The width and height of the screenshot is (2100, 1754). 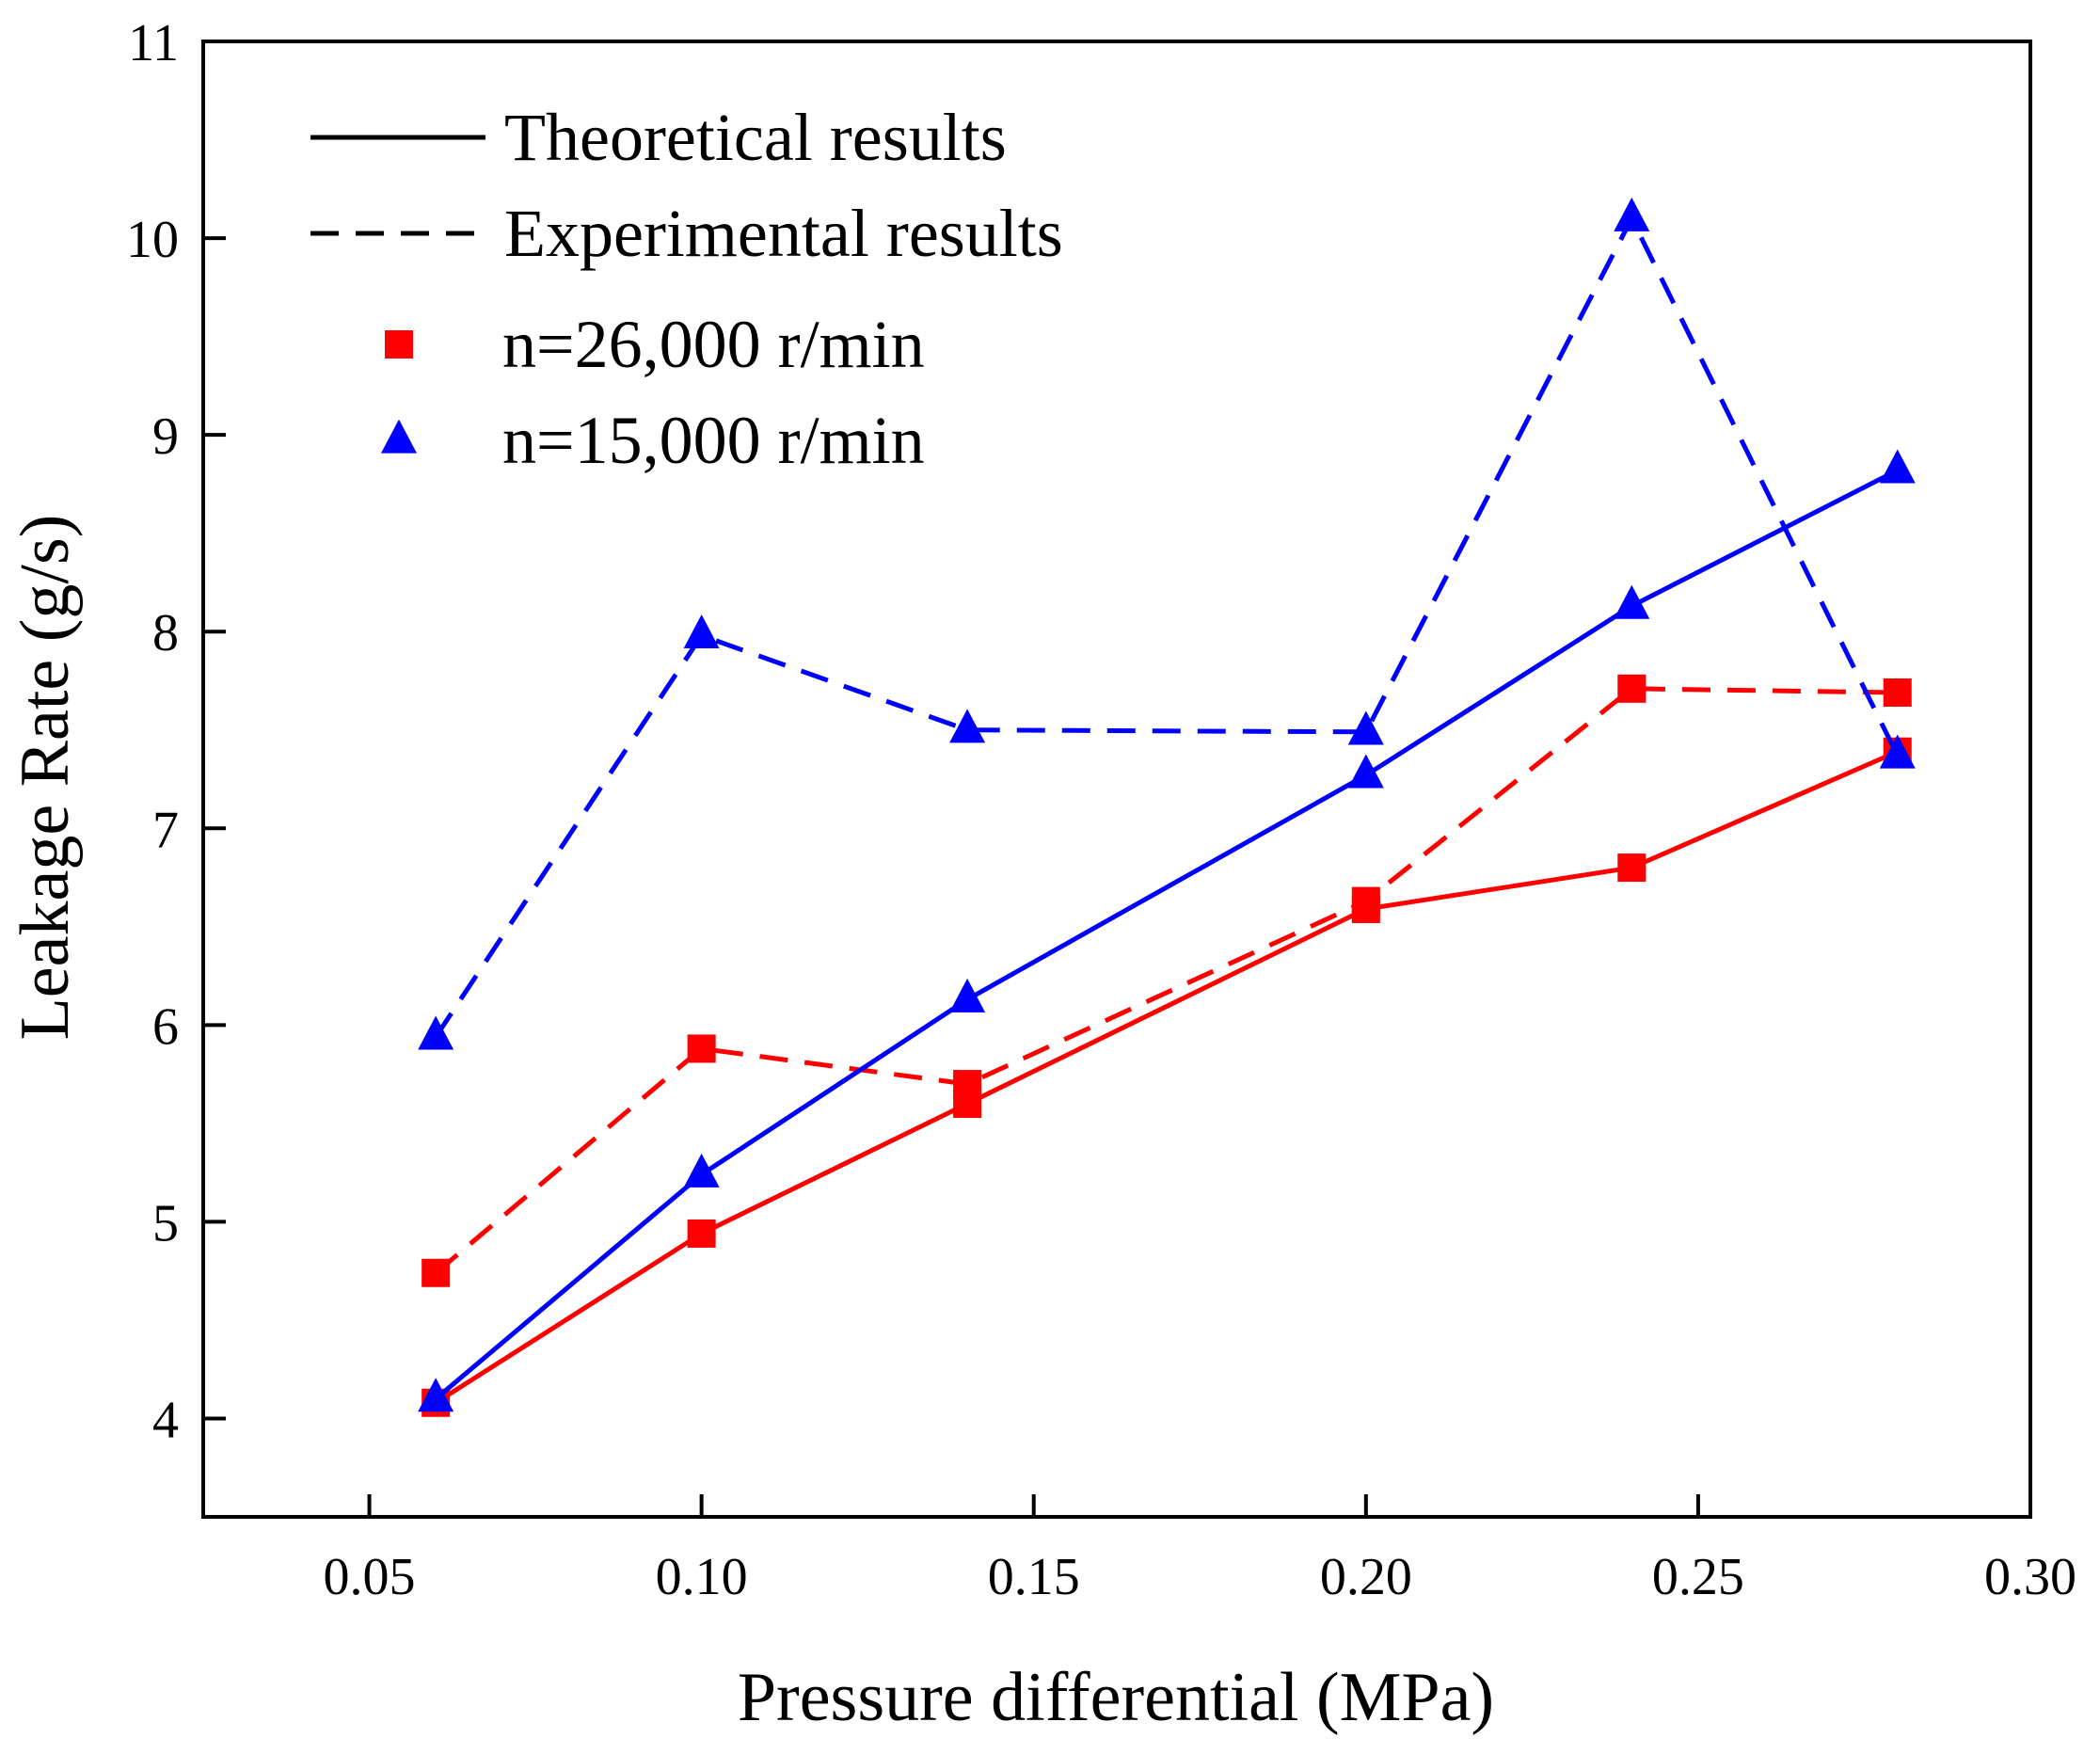 I want to click on y-tick-label-3: 6, so click(x=166, y=1026).